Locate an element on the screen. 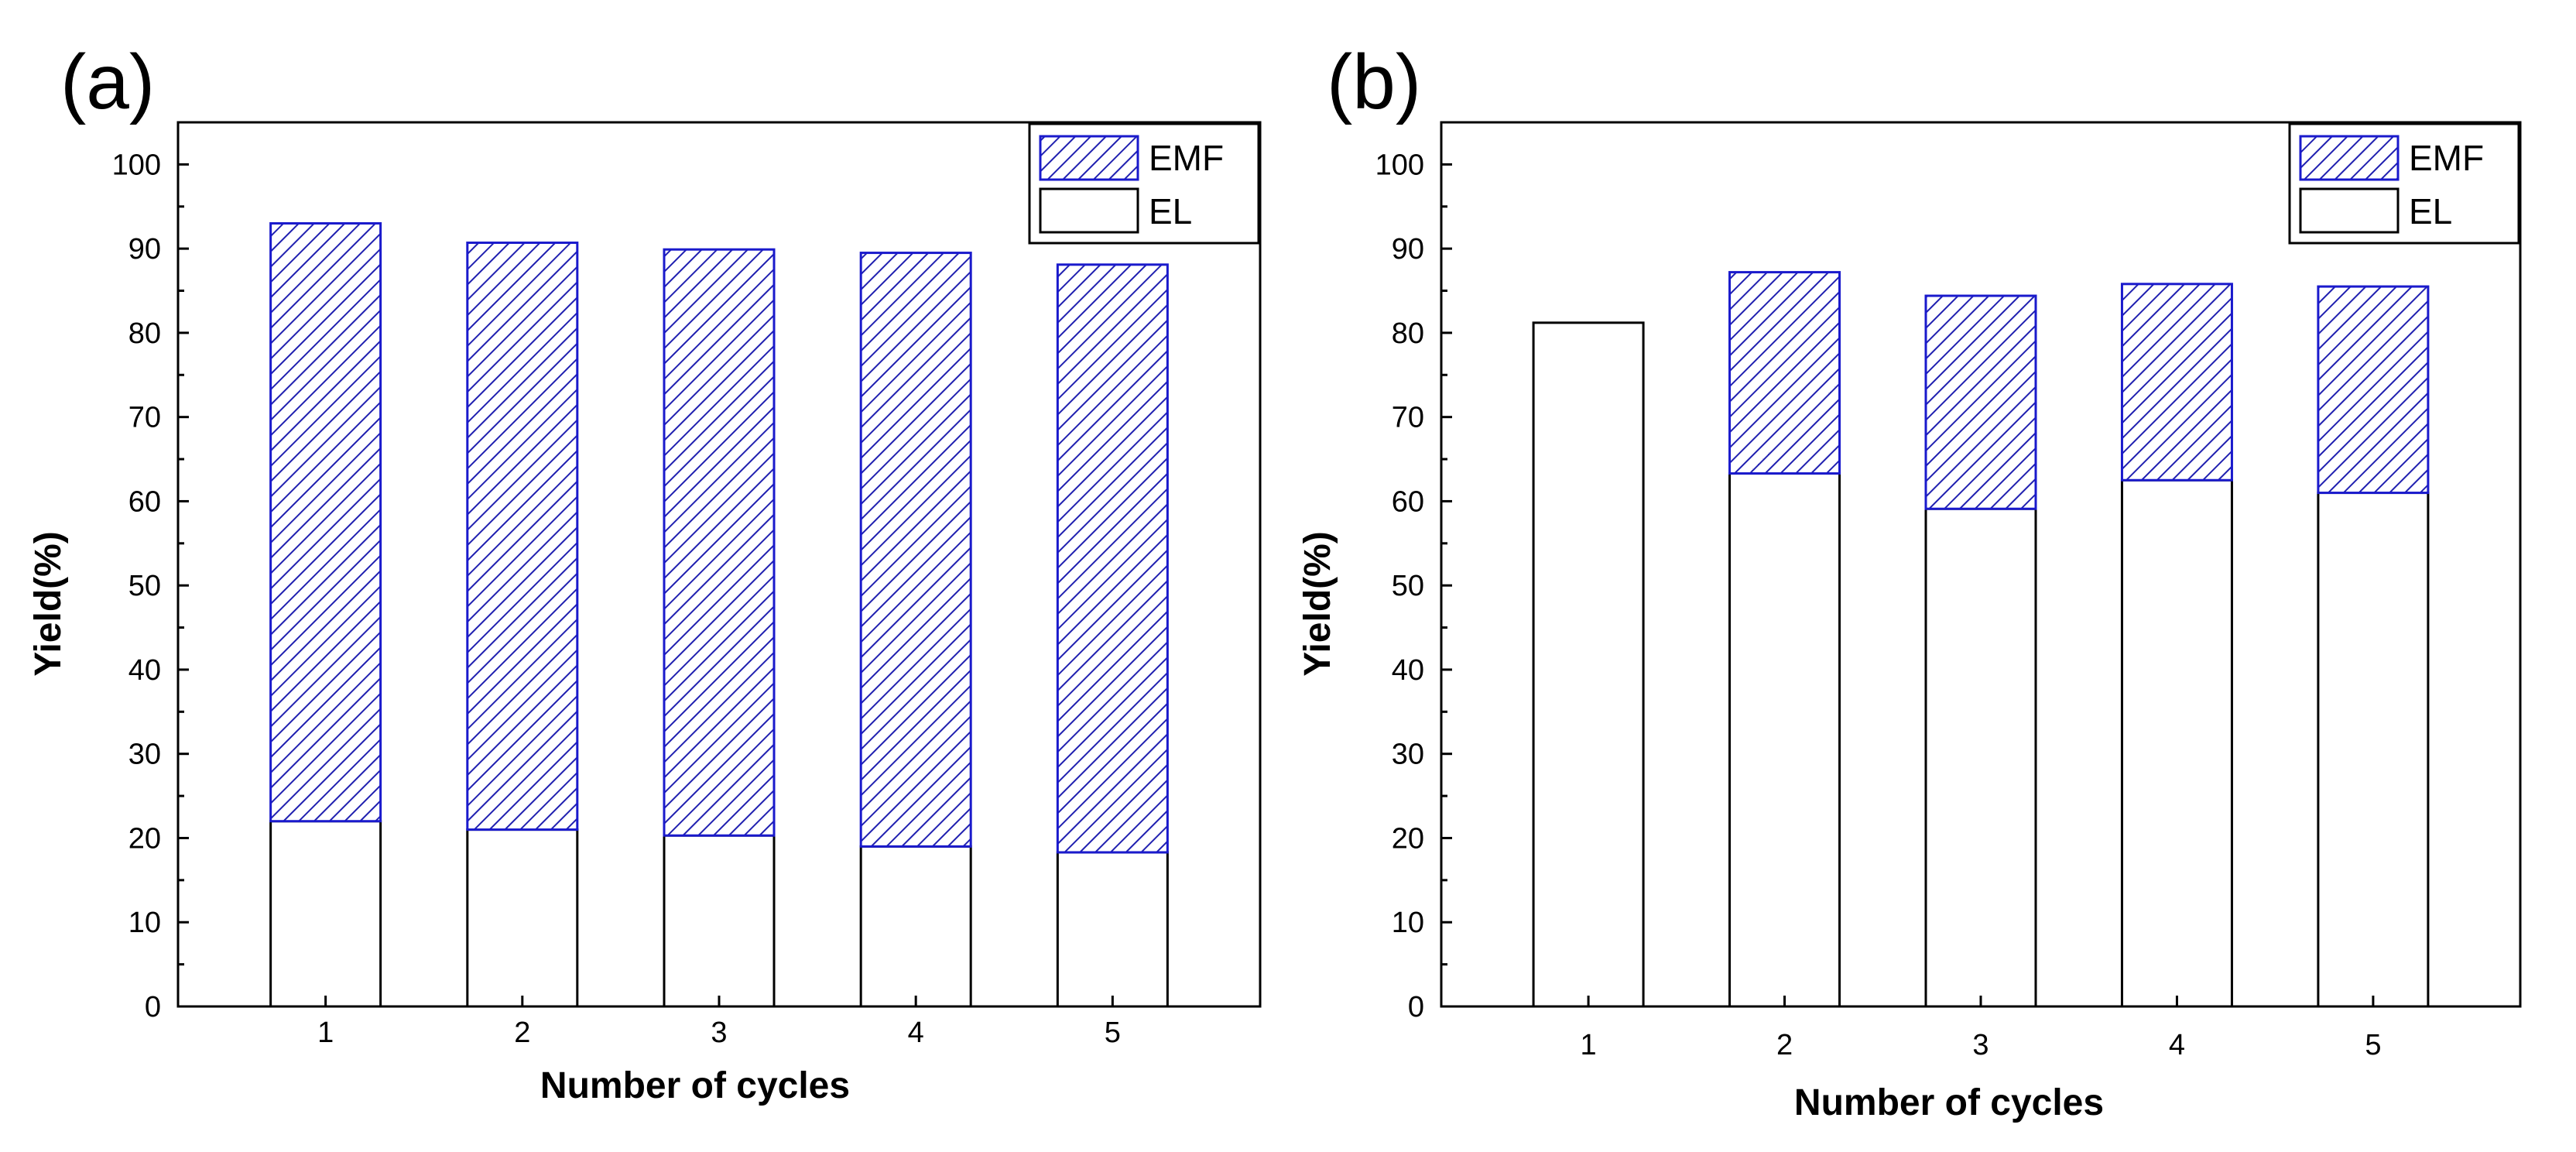 This screenshot has width=2576, height=1152. panel-label: (b) is located at coordinates (1374, 82).